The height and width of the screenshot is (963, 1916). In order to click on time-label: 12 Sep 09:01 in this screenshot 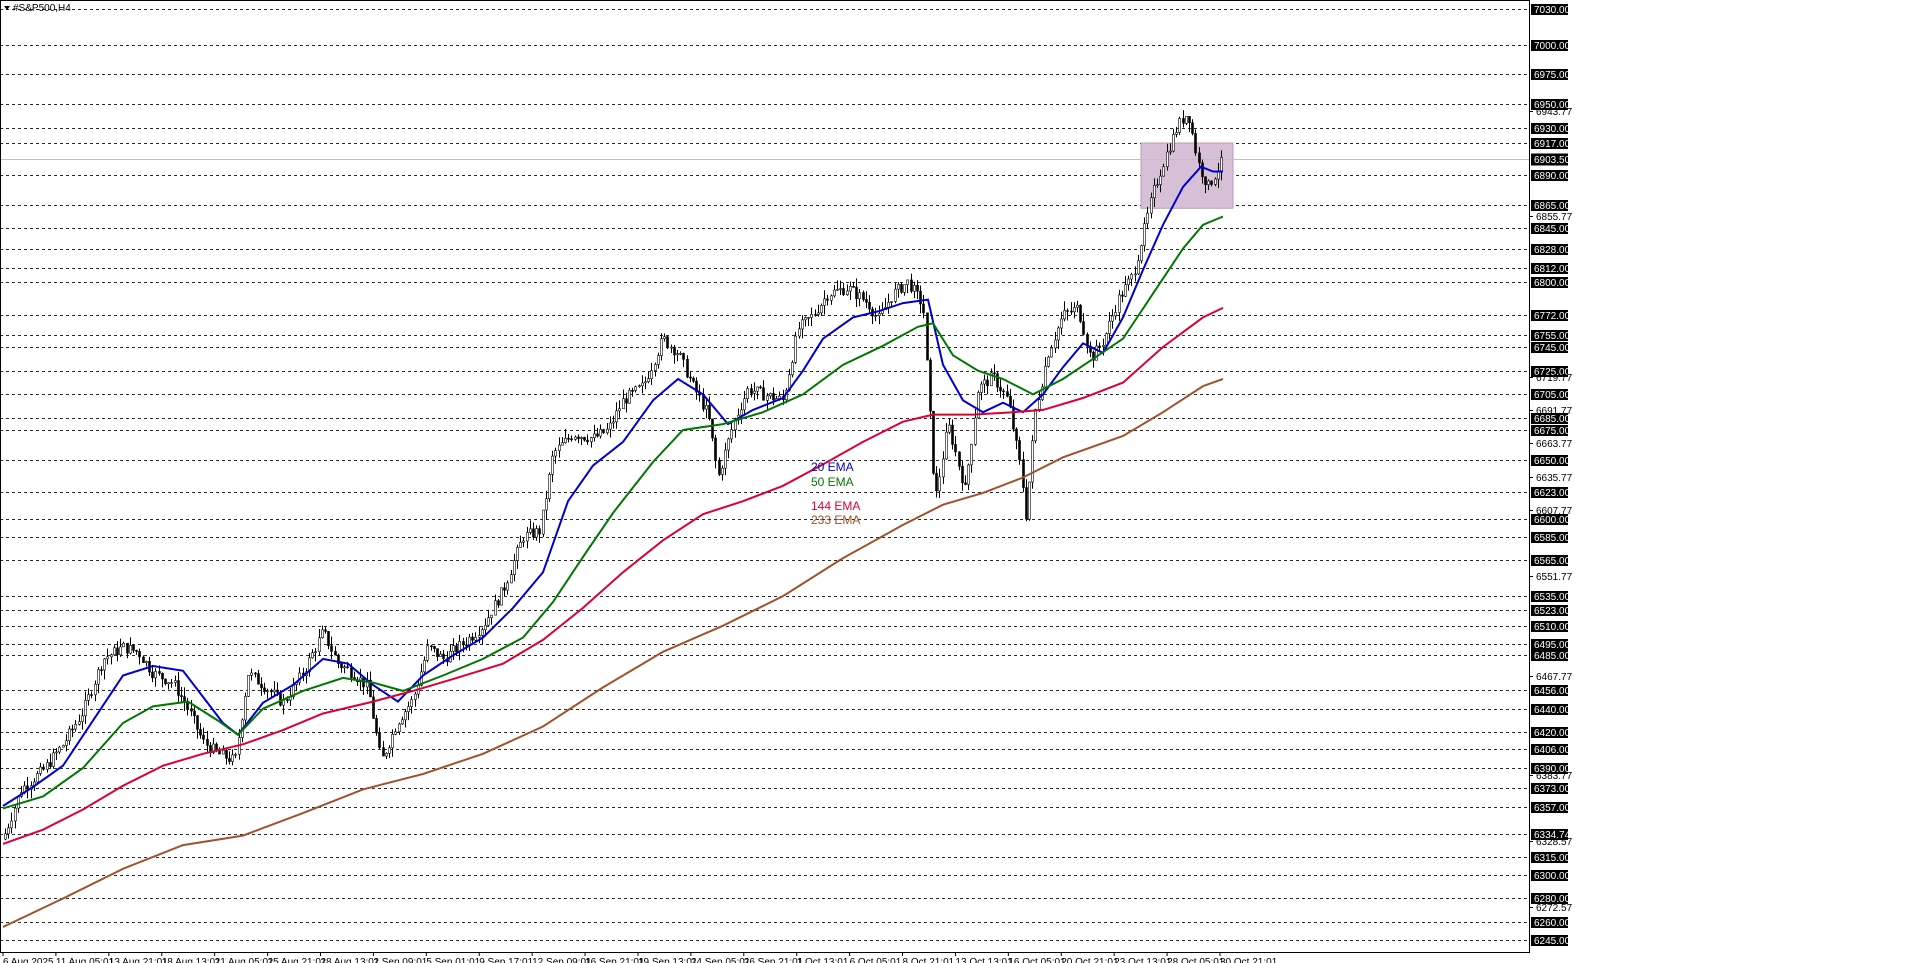, I will do `click(562, 960)`.